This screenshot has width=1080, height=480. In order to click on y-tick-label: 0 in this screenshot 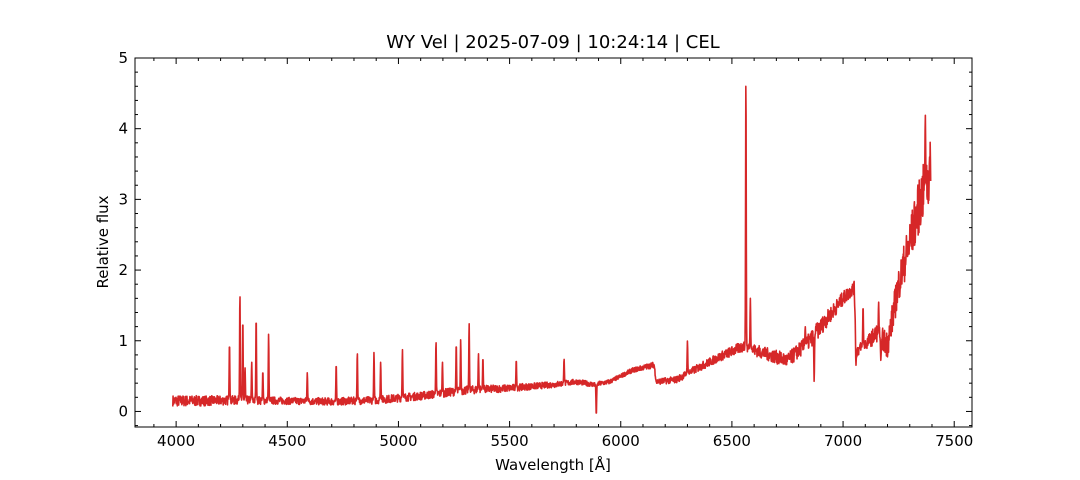, I will do `click(123, 411)`.